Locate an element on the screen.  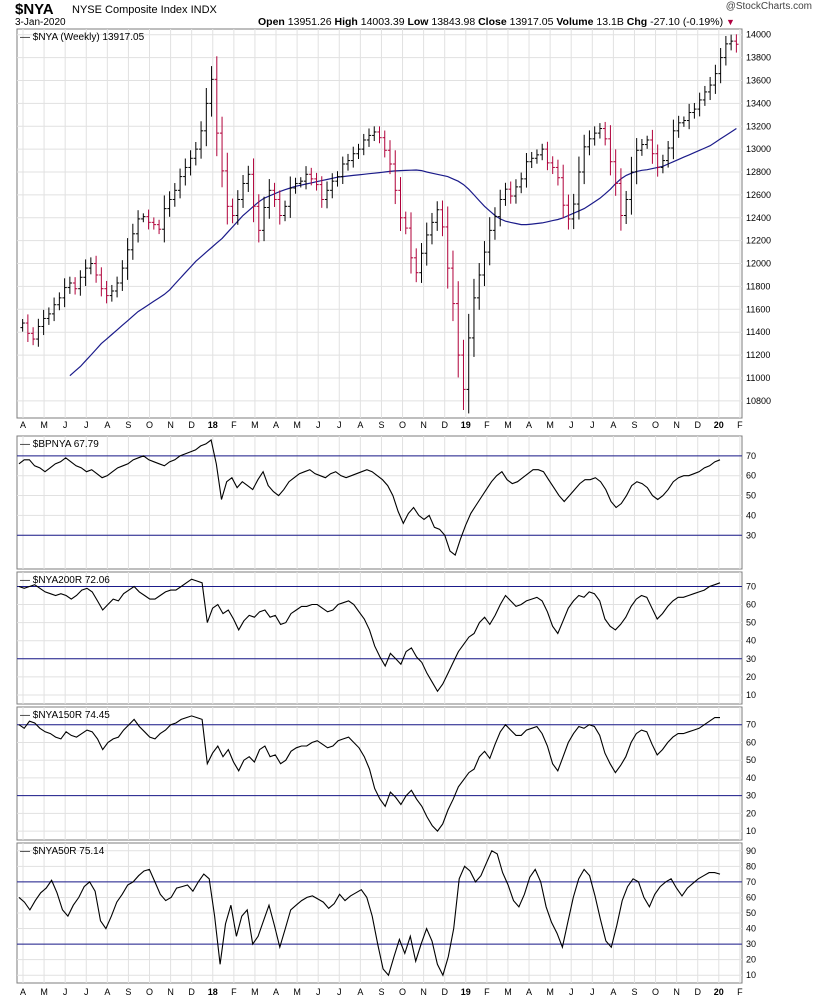
x-tick-label: 18 is located at coordinates (213, 992).